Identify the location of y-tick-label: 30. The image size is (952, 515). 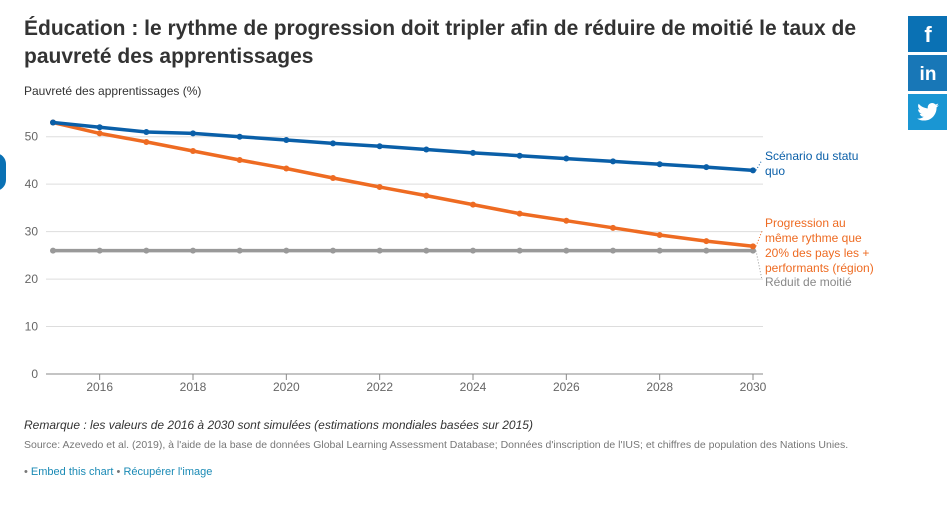
(32, 232).